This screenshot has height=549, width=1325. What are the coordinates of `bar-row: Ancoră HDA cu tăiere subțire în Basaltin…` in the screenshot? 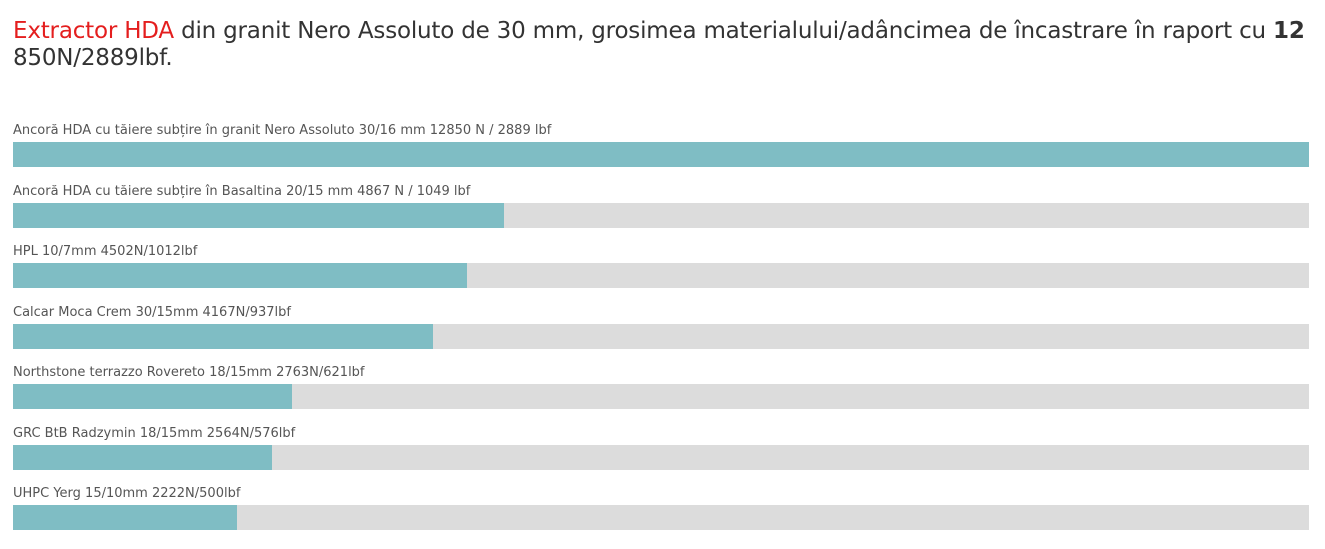 It's located at (661, 213).